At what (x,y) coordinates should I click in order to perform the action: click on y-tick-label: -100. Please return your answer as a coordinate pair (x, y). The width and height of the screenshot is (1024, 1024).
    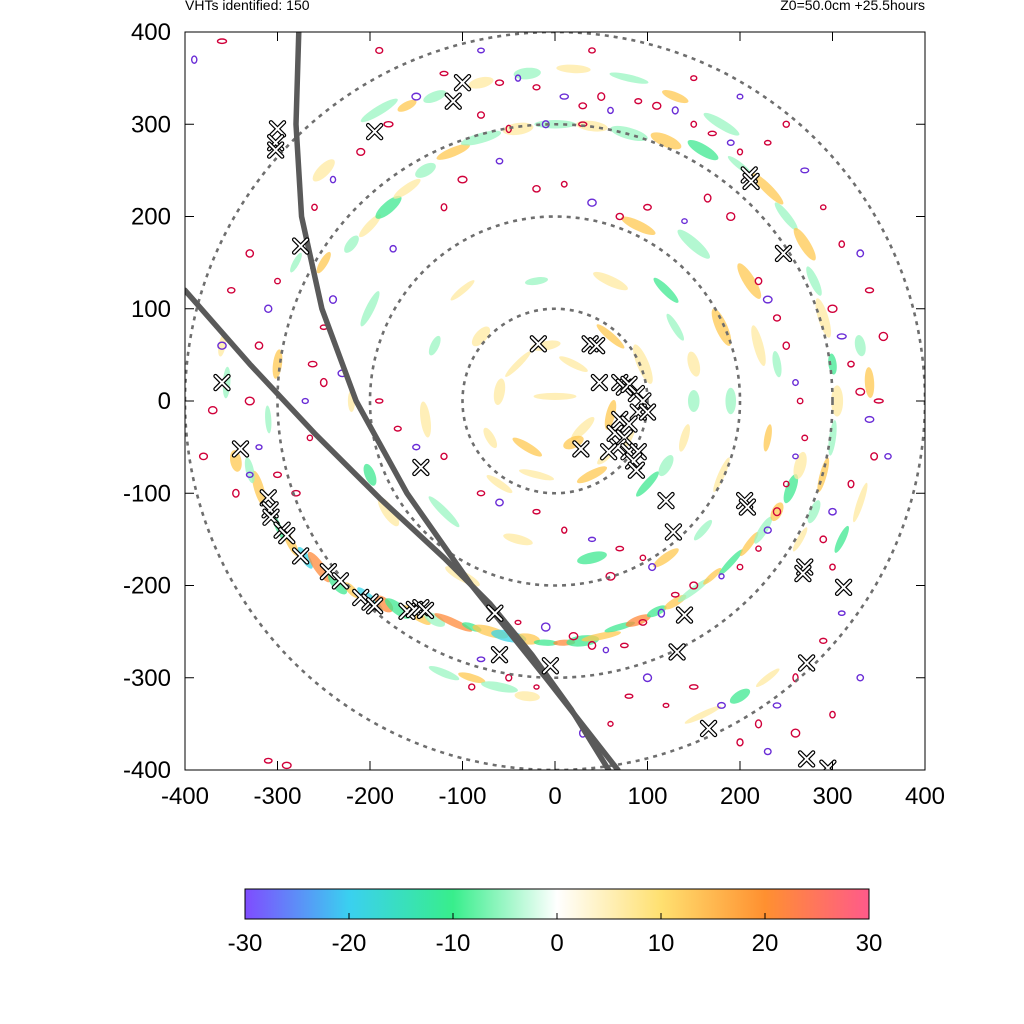
    Looking at the image, I should click on (147, 493).